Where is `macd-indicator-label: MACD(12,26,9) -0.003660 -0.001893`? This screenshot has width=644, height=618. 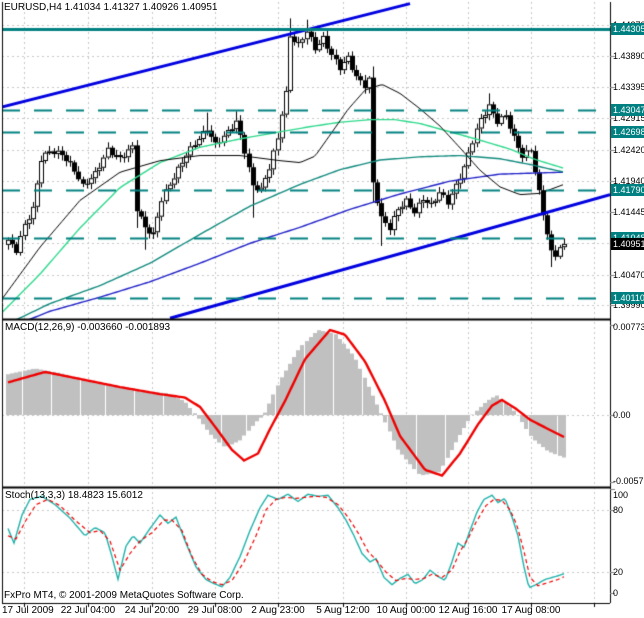
macd-indicator-label: MACD(12,26,9) -0.003660 -0.001893 is located at coordinates (88, 327).